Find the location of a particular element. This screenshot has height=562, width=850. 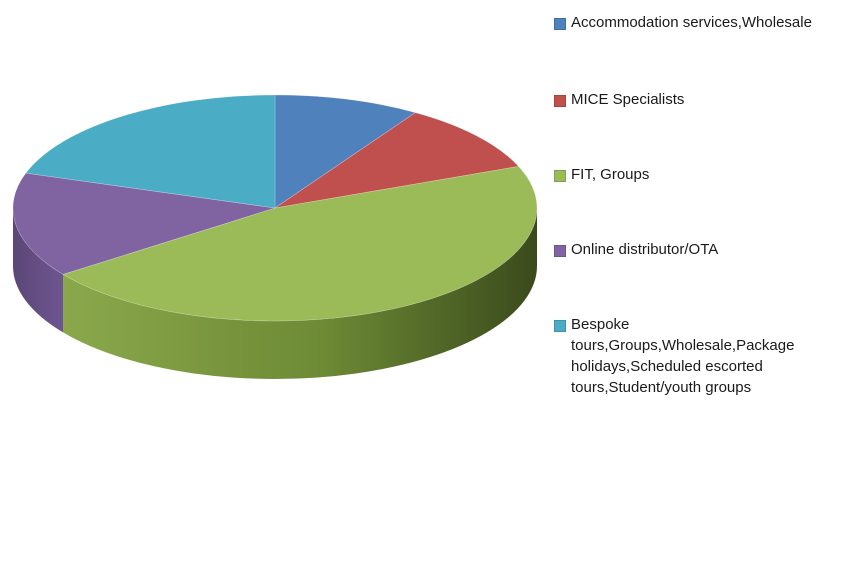

pie-slice-online-ota is located at coordinates (144, 223).